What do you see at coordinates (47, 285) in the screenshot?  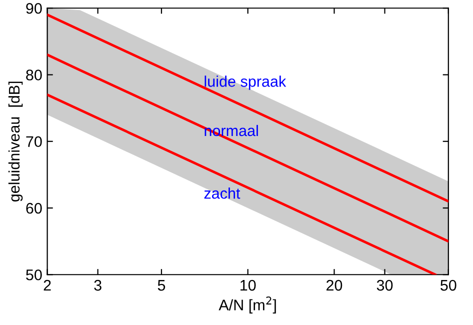 I see `x-tick-label: 2` at bounding box center [47, 285].